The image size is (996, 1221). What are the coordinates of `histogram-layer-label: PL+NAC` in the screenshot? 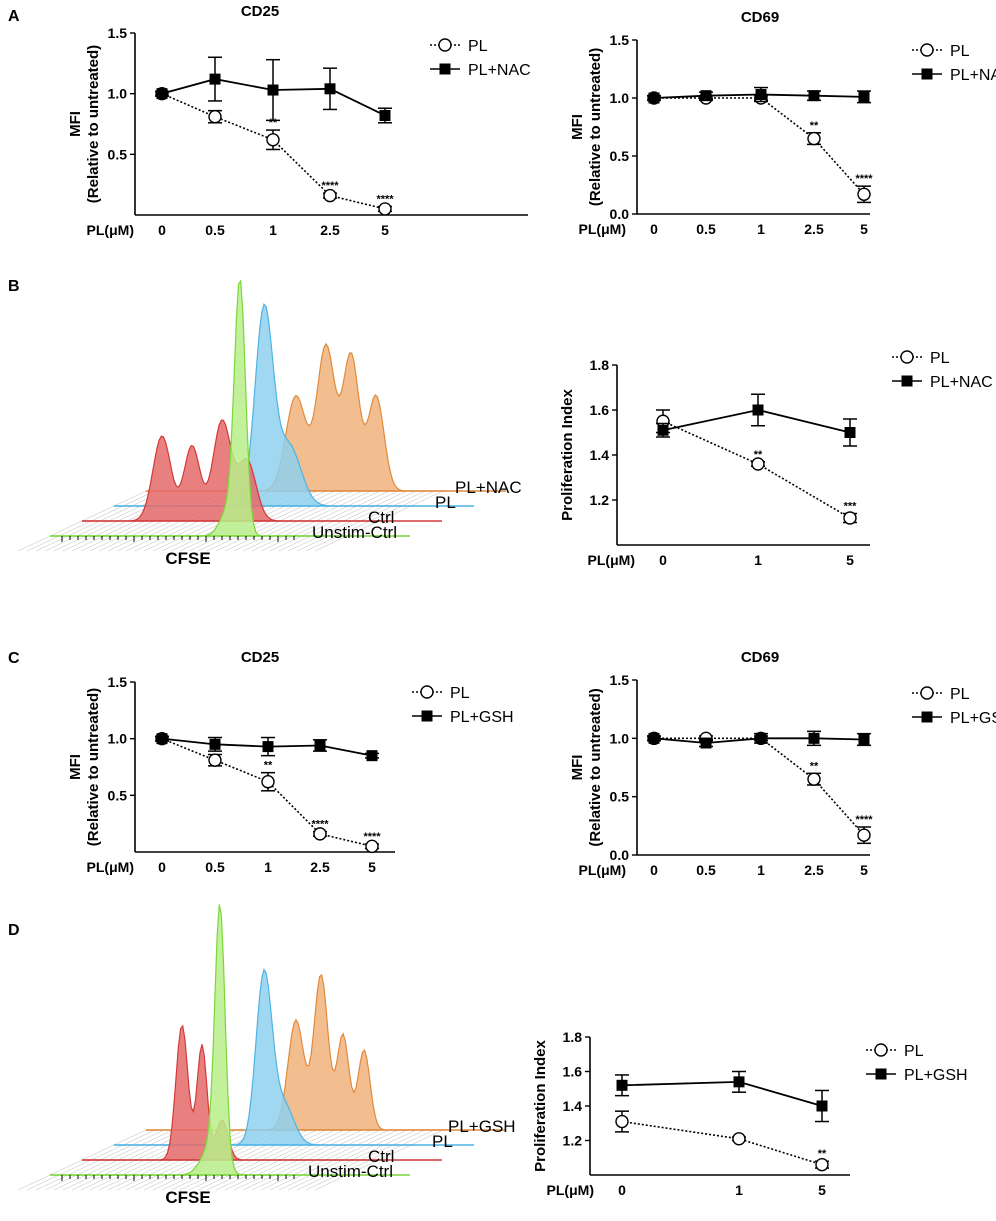 It's located at (488, 487).